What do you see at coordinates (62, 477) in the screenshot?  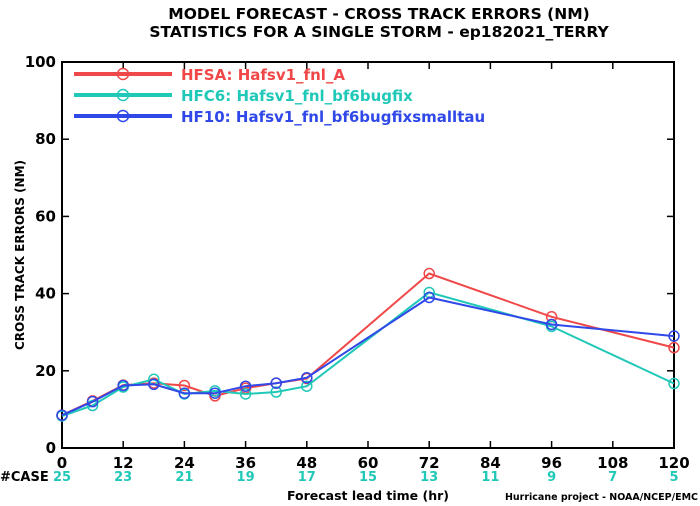 I see `case-count: 25` at bounding box center [62, 477].